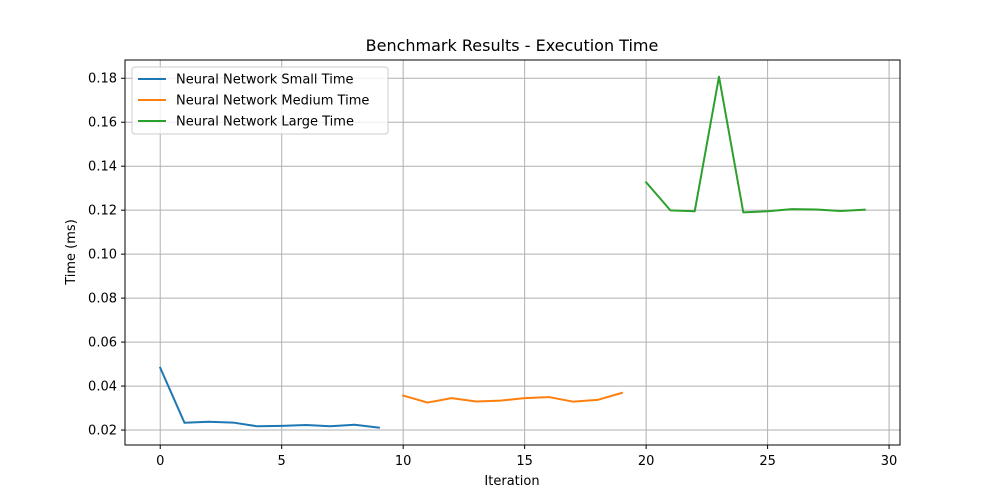 This screenshot has height=500, width=1000. What do you see at coordinates (524, 461) in the screenshot?
I see `x-tick-label: 15` at bounding box center [524, 461].